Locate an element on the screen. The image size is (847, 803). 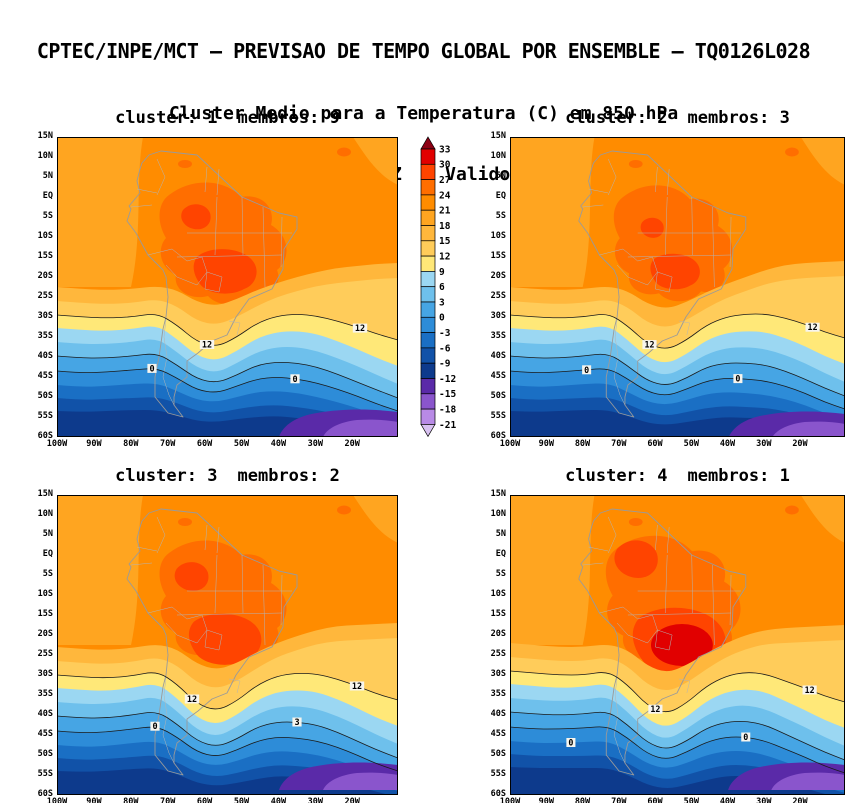
lat-tick-label: 25S is located at coordinates (45, 296).